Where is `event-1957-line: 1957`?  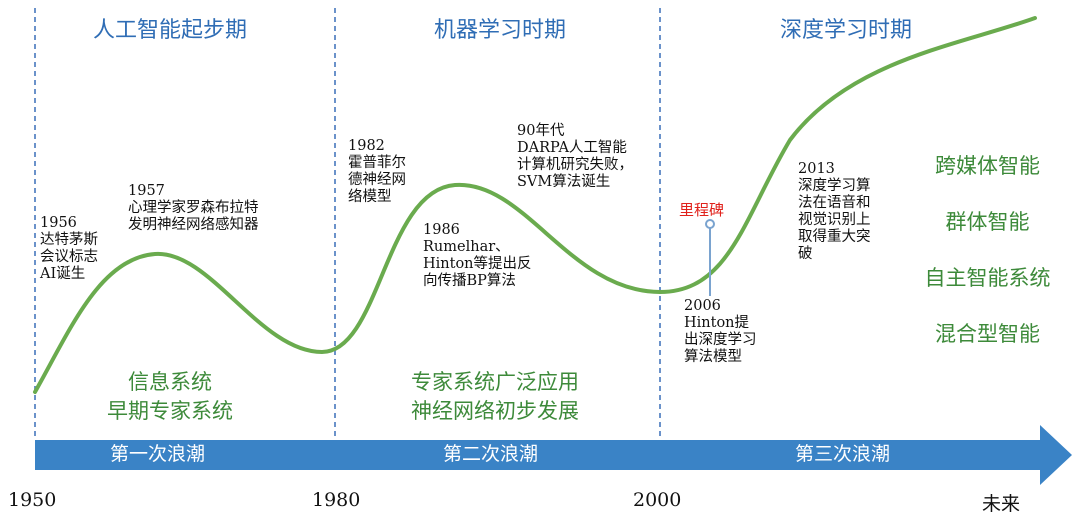 event-1957-line: 1957 is located at coordinates (193, 191).